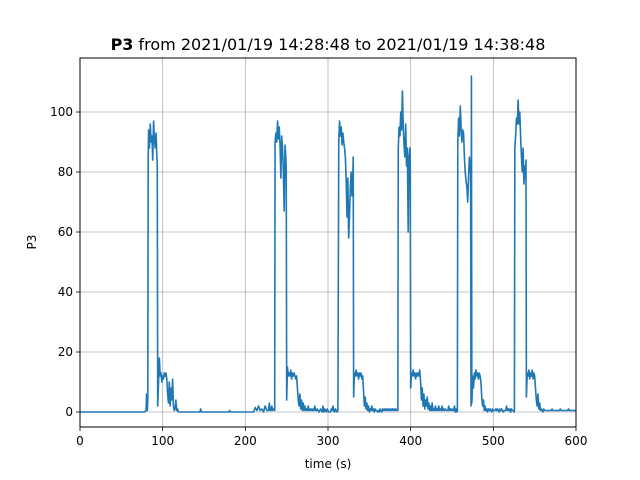  Describe the element at coordinates (493, 441) in the screenshot. I see `x-tick-label: 500` at that location.